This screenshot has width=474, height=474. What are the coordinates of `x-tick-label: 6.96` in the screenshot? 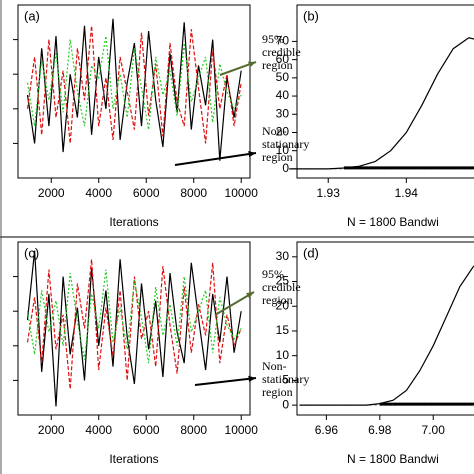 It's located at (327, 430).